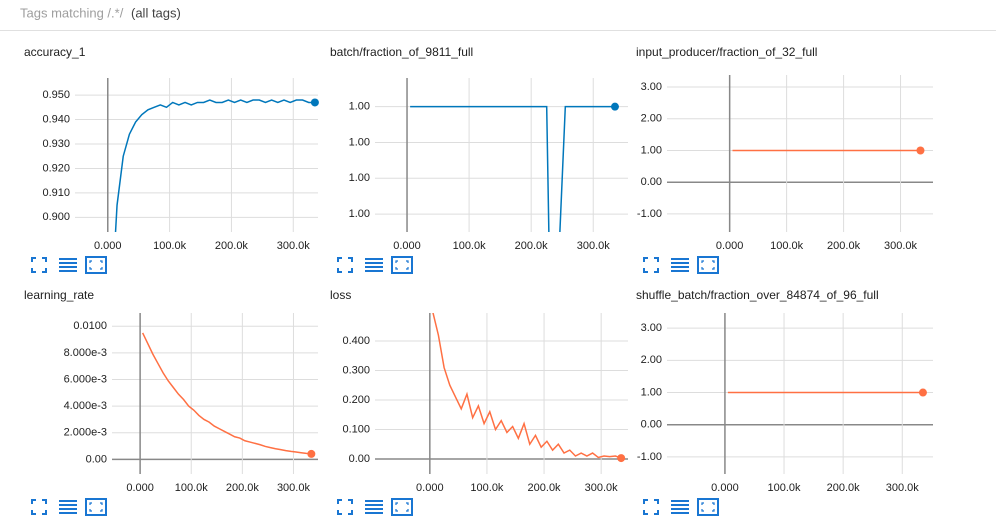 This screenshot has width=996, height=527. I want to click on y-tick-label: 0.920, so click(56, 168).